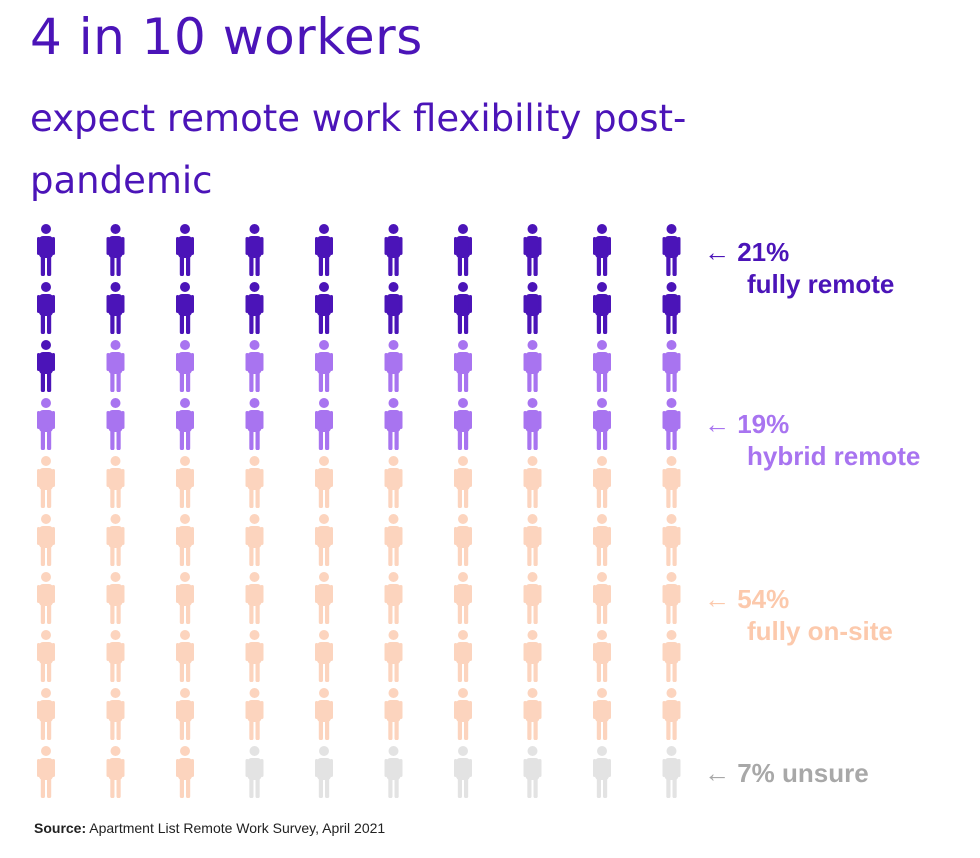 This screenshot has height=858, width=980. I want to click on legend-fully-remote-value: ← 21%, so click(747, 252).